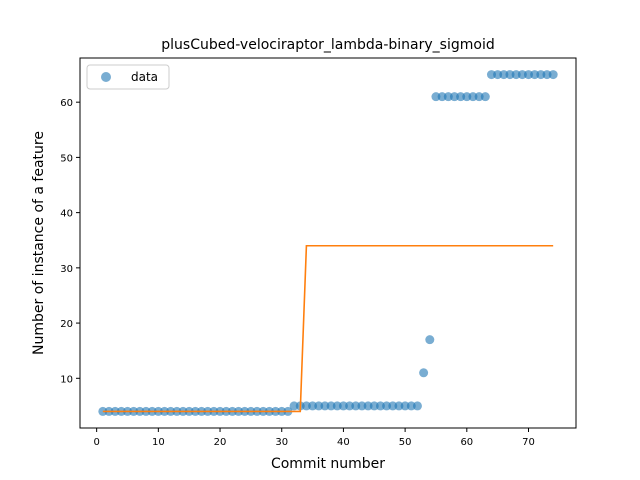  Describe the element at coordinates (96, 442) in the screenshot. I see `x-tick-label: 0` at that location.